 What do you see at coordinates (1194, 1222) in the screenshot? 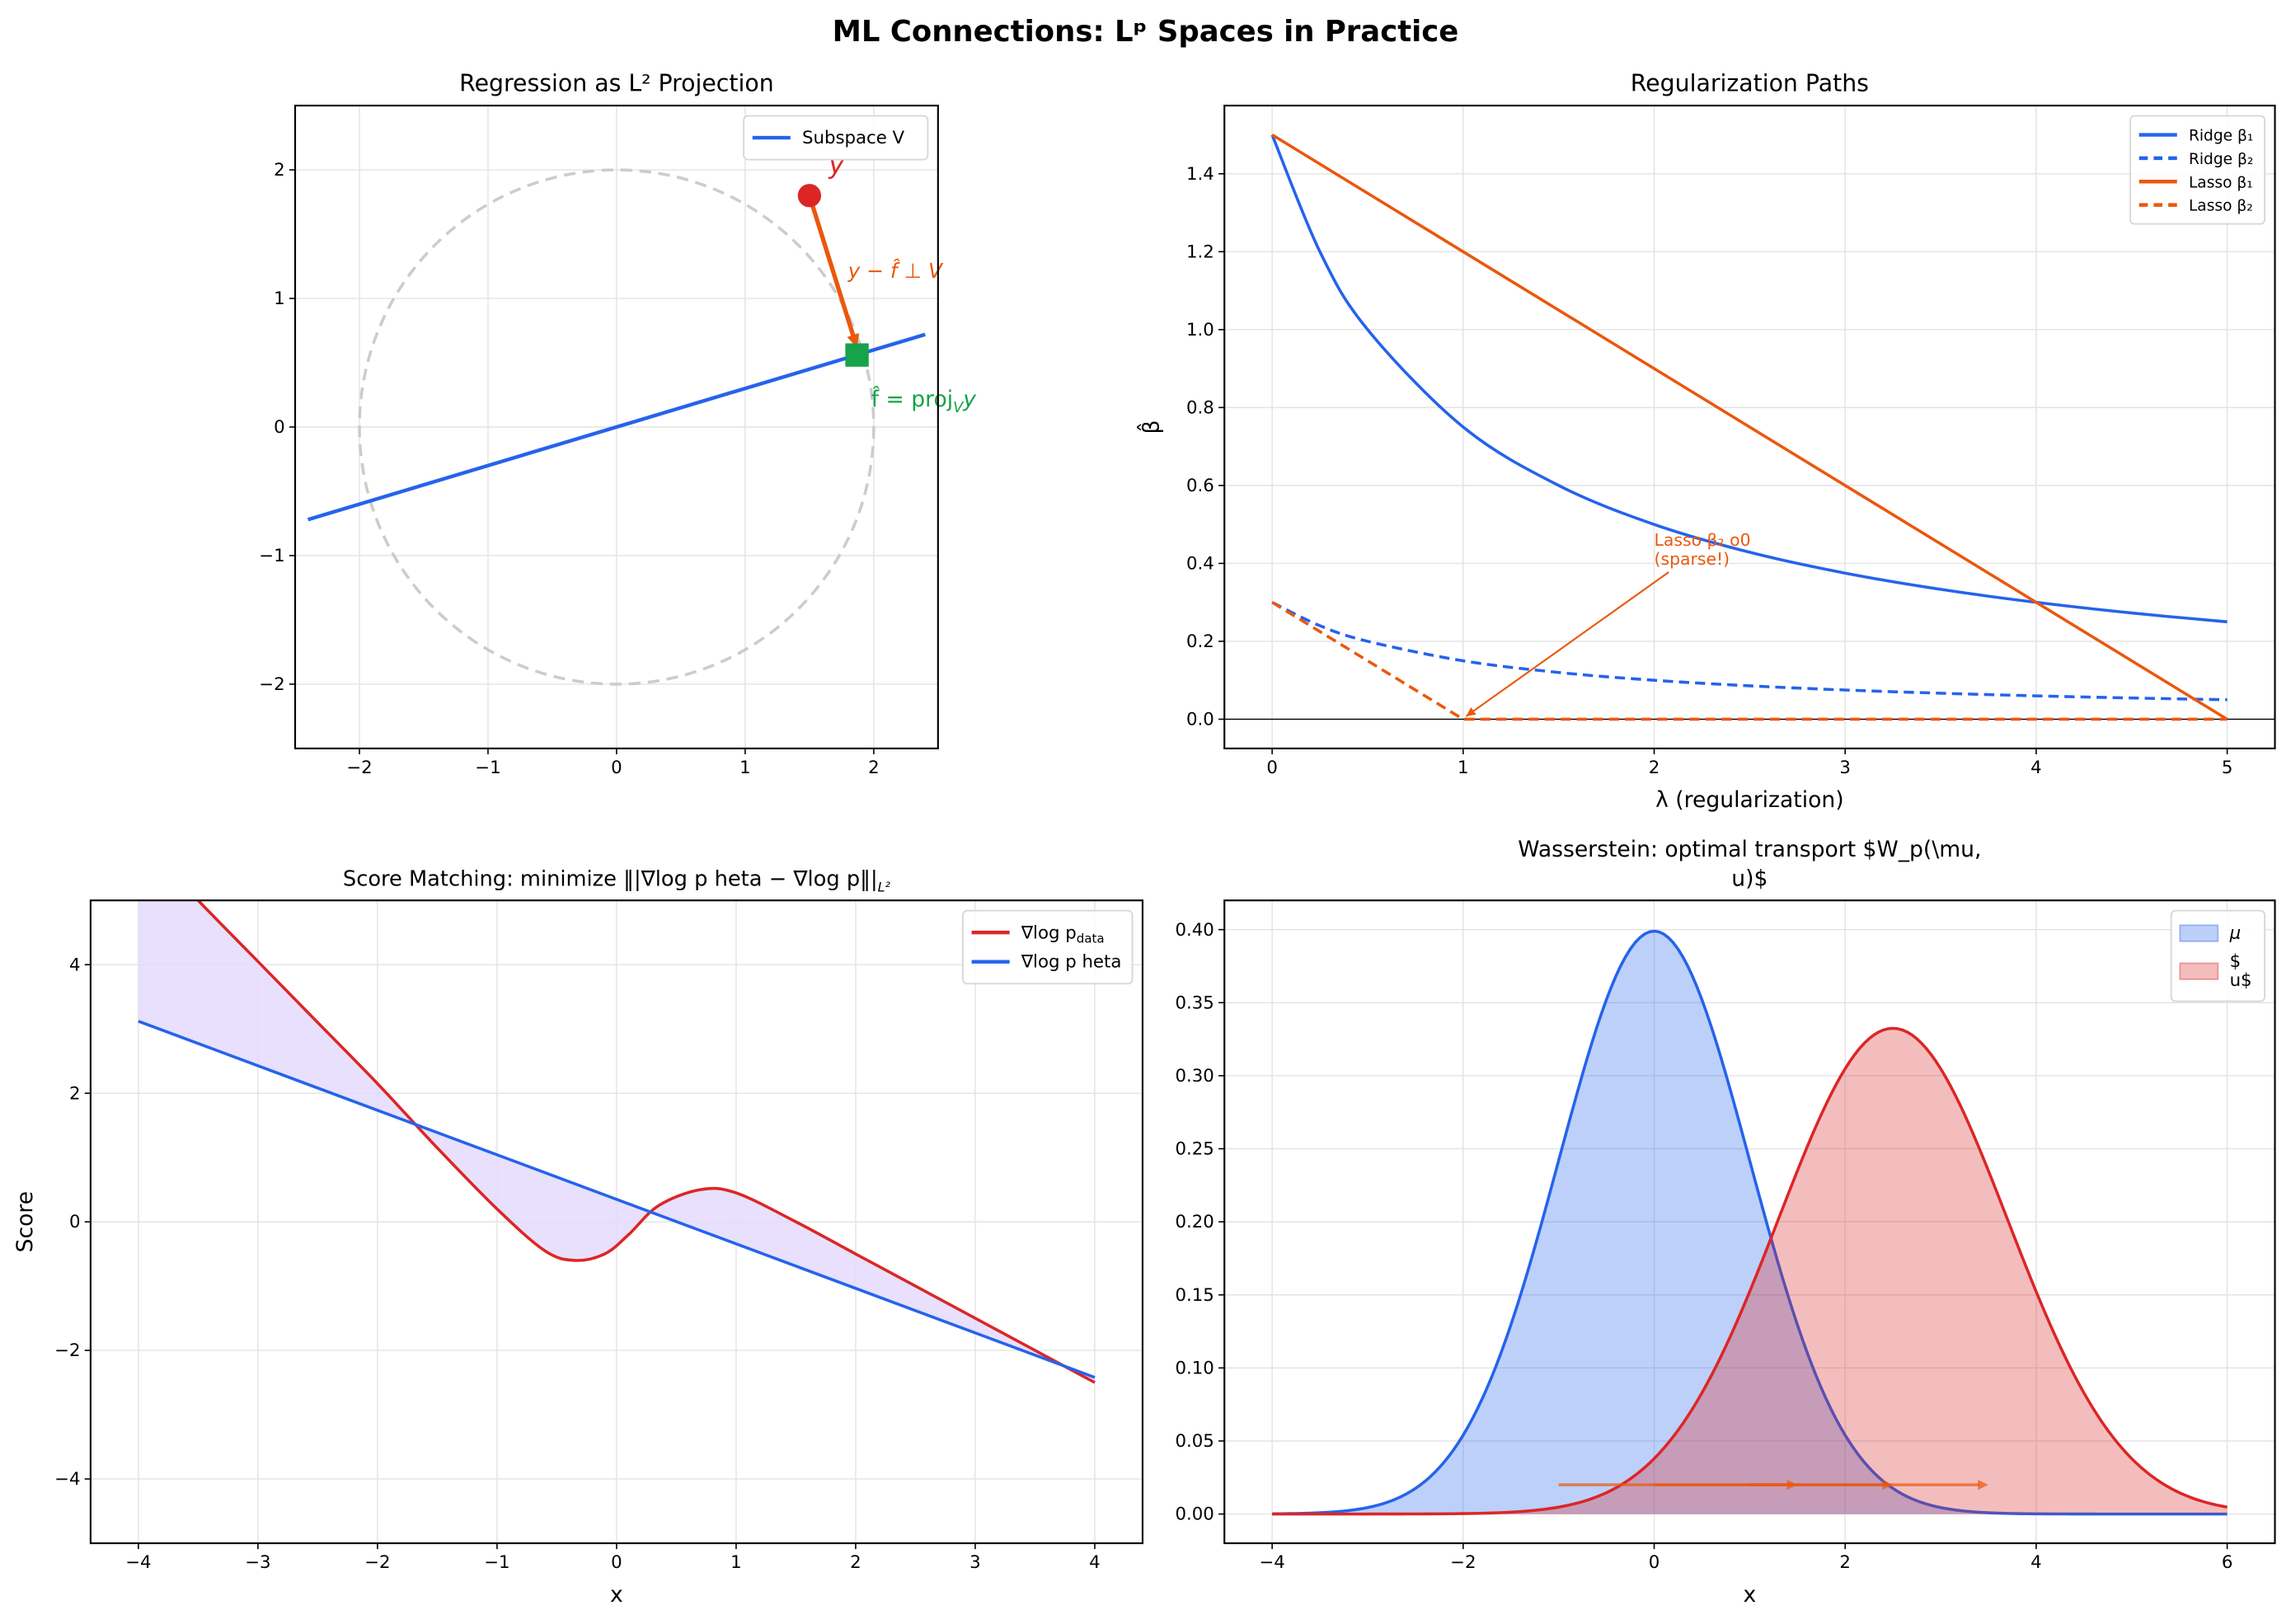
I see `y-tick-label: 0.20` at bounding box center [1194, 1222].